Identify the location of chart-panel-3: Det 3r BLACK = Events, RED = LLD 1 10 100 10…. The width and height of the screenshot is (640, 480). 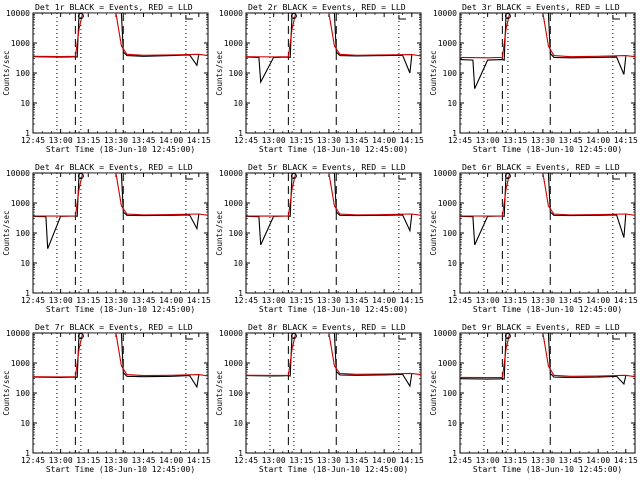
(533, 78).